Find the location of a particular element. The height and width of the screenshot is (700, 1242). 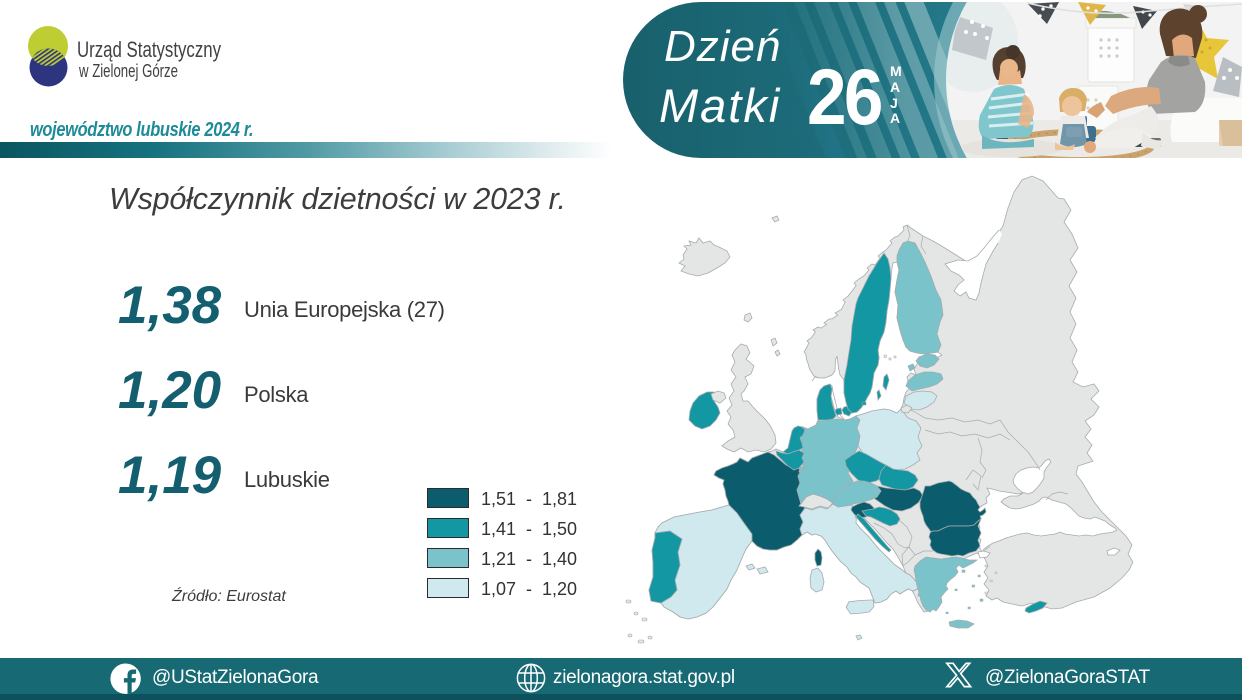

svg-text: Urząd Statystyczny is located at coordinates (149, 49).